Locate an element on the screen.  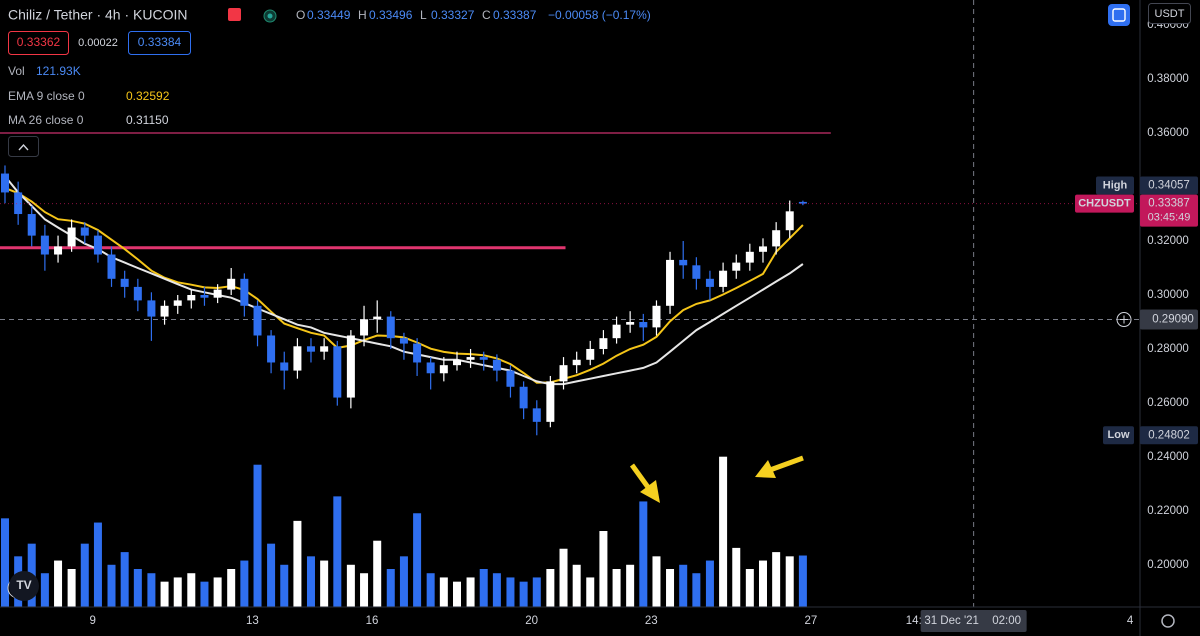
settings-icon is located at coordinates (1168, 621).